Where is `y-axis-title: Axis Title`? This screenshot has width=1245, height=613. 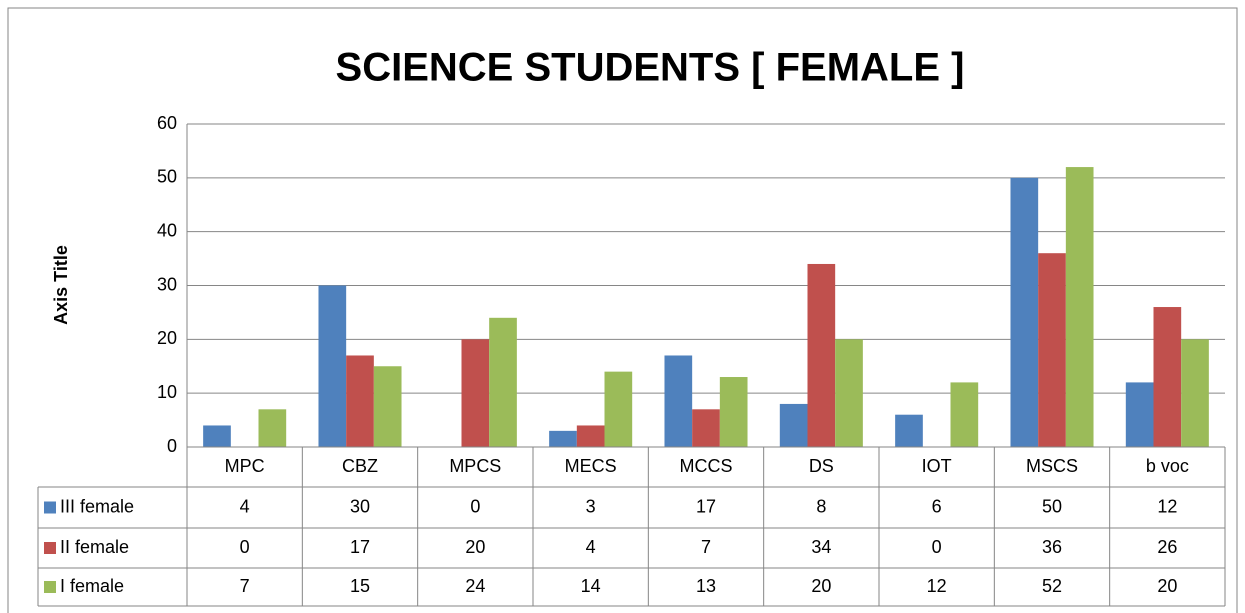 y-axis-title: Axis Title is located at coordinates (61, 285).